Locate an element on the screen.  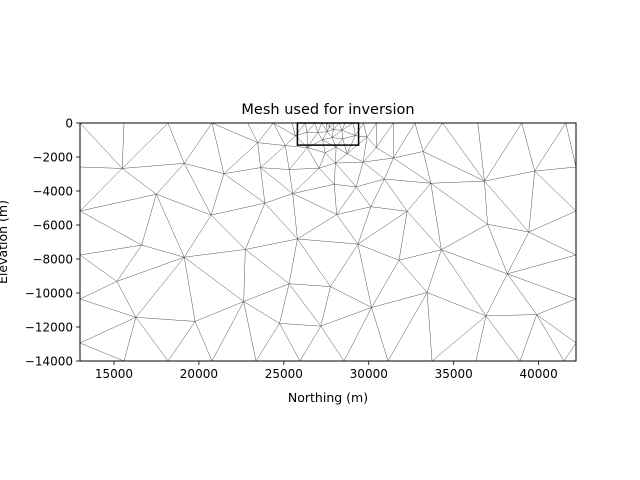
x-tick-label: 15000 is located at coordinates (114, 374).